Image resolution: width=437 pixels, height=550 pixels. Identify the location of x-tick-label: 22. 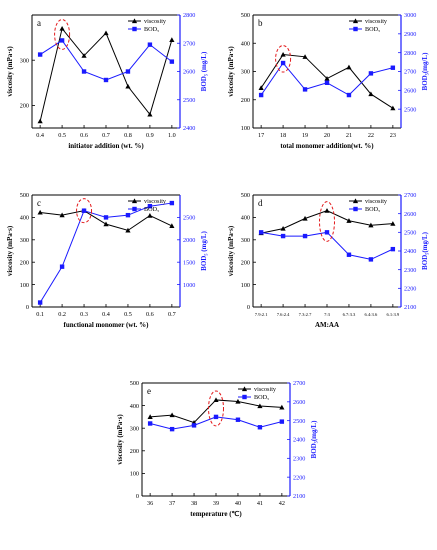
(371, 135).